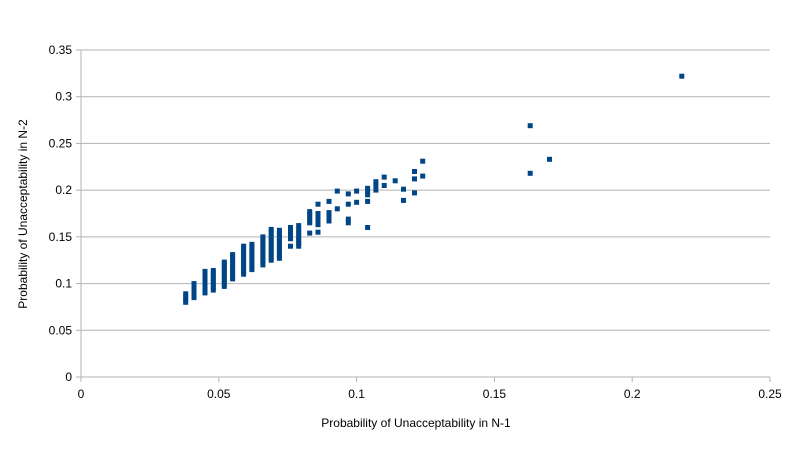  I want to click on y-tick-label: 0.15, so click(61, 237).